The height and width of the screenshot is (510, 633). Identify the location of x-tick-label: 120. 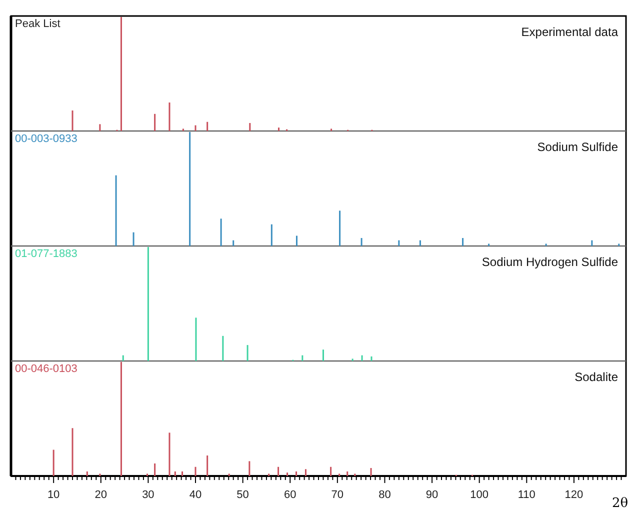
(574, 495).